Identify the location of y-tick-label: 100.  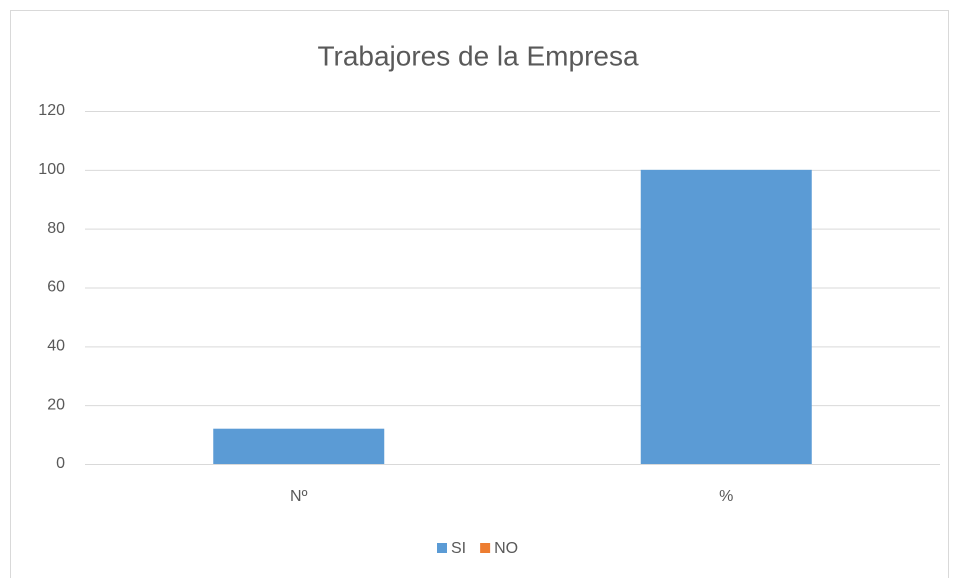
(51, 169).